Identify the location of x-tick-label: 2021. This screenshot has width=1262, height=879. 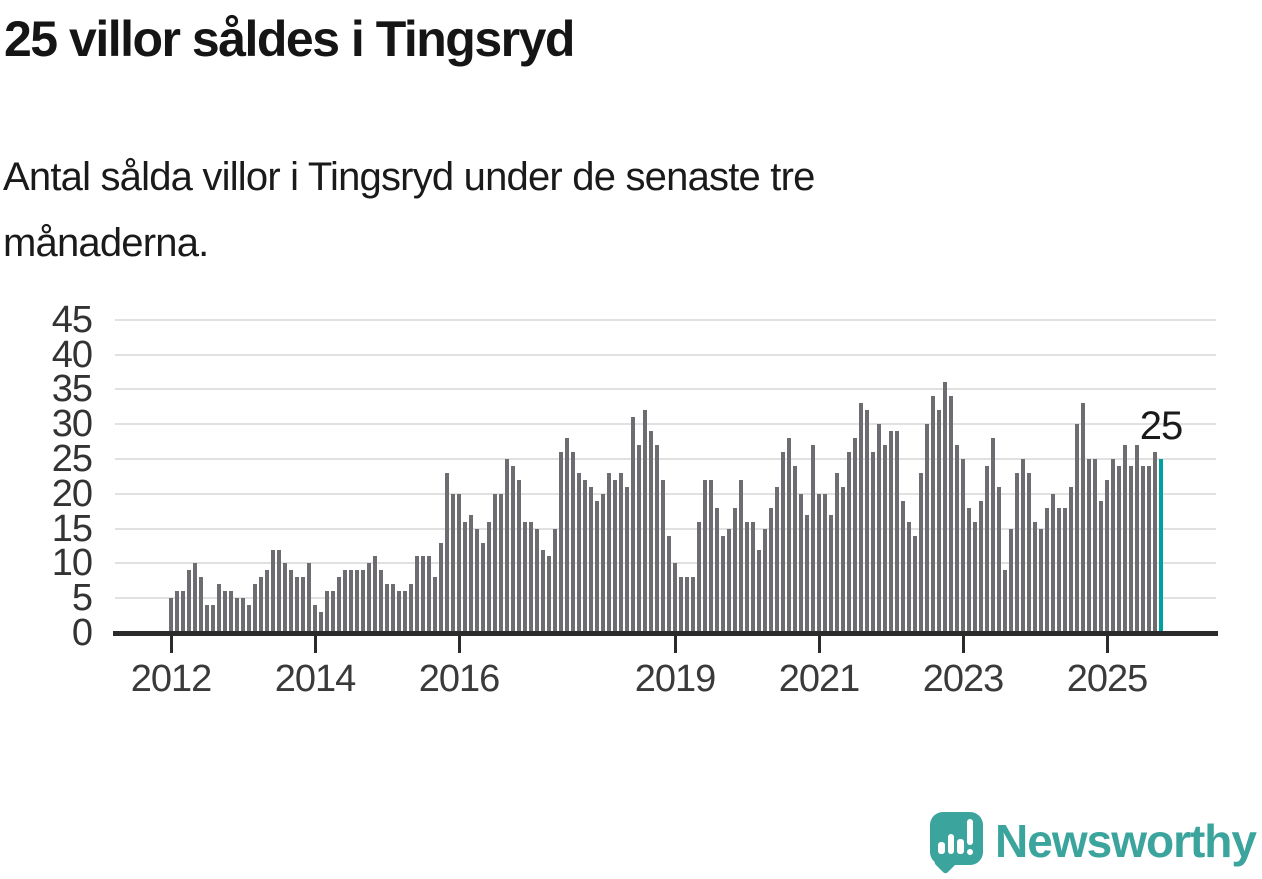
(819, 679).